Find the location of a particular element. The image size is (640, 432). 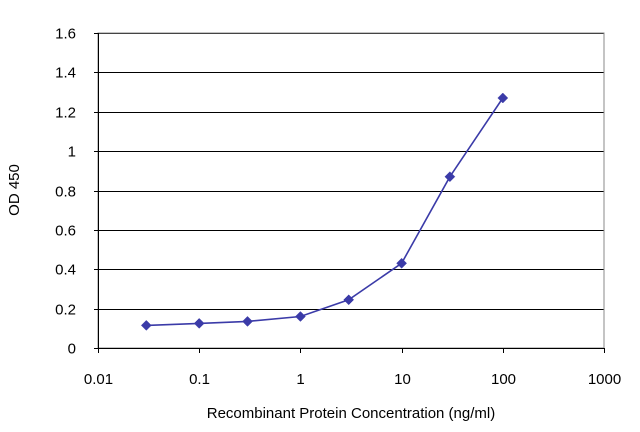

y-tick-label-2: 0.4 is located at coordinates (65, 270).